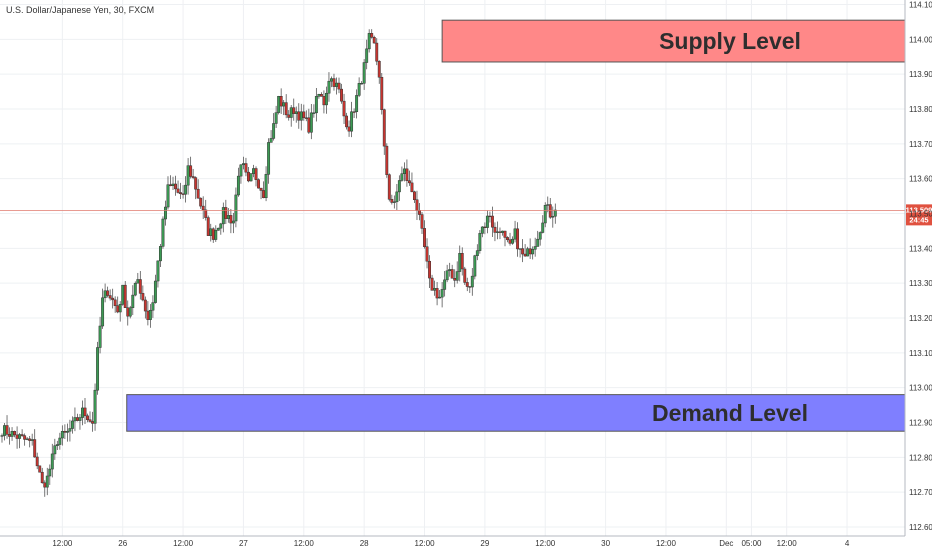 The height and width of the screenshot is (550, 932). I want to click on y-tick-label: 113.000, so click(920, 388).